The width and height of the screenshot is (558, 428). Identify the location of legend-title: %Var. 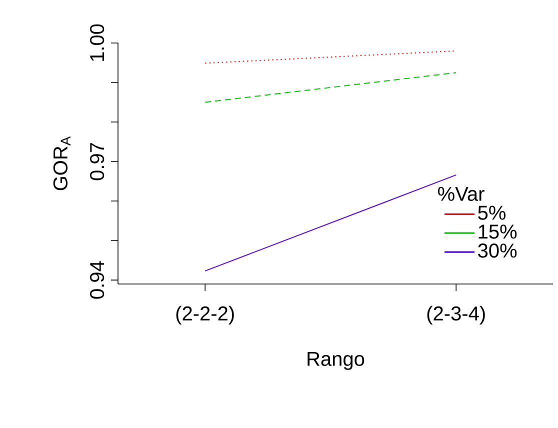
(461, 193).